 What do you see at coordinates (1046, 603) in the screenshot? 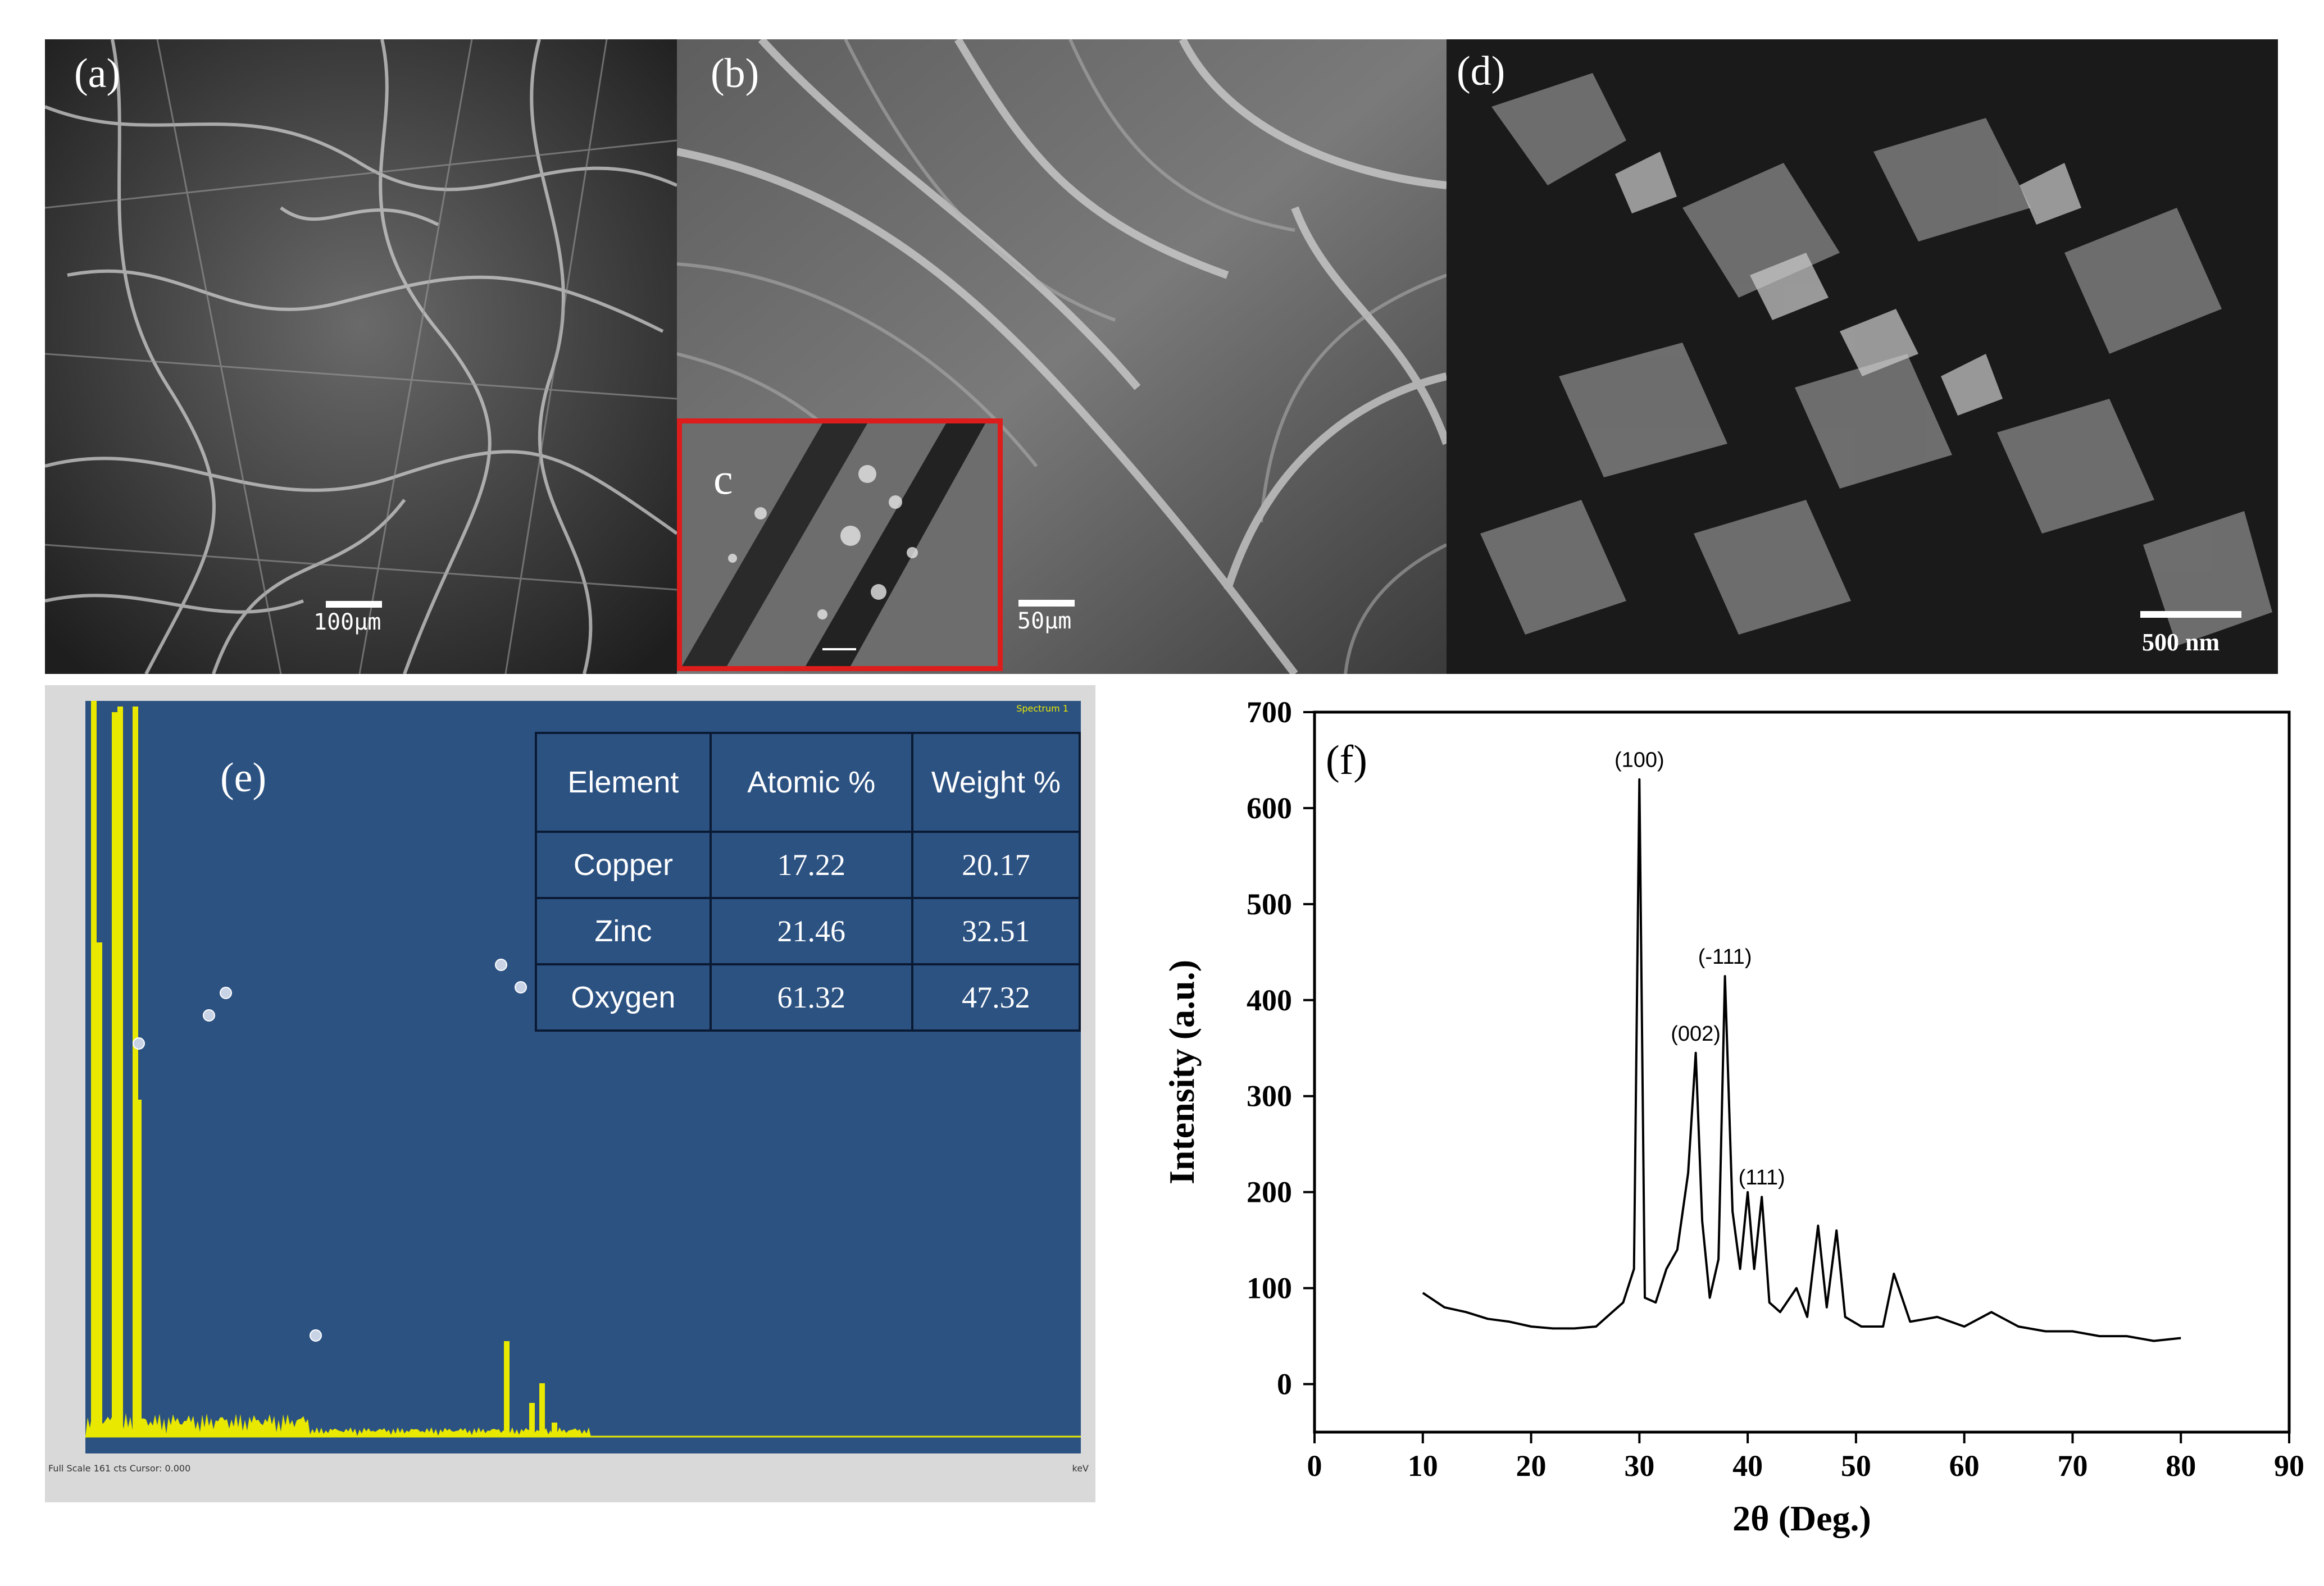
I see `scale-bar-b` at bounding box center [1046, 603].